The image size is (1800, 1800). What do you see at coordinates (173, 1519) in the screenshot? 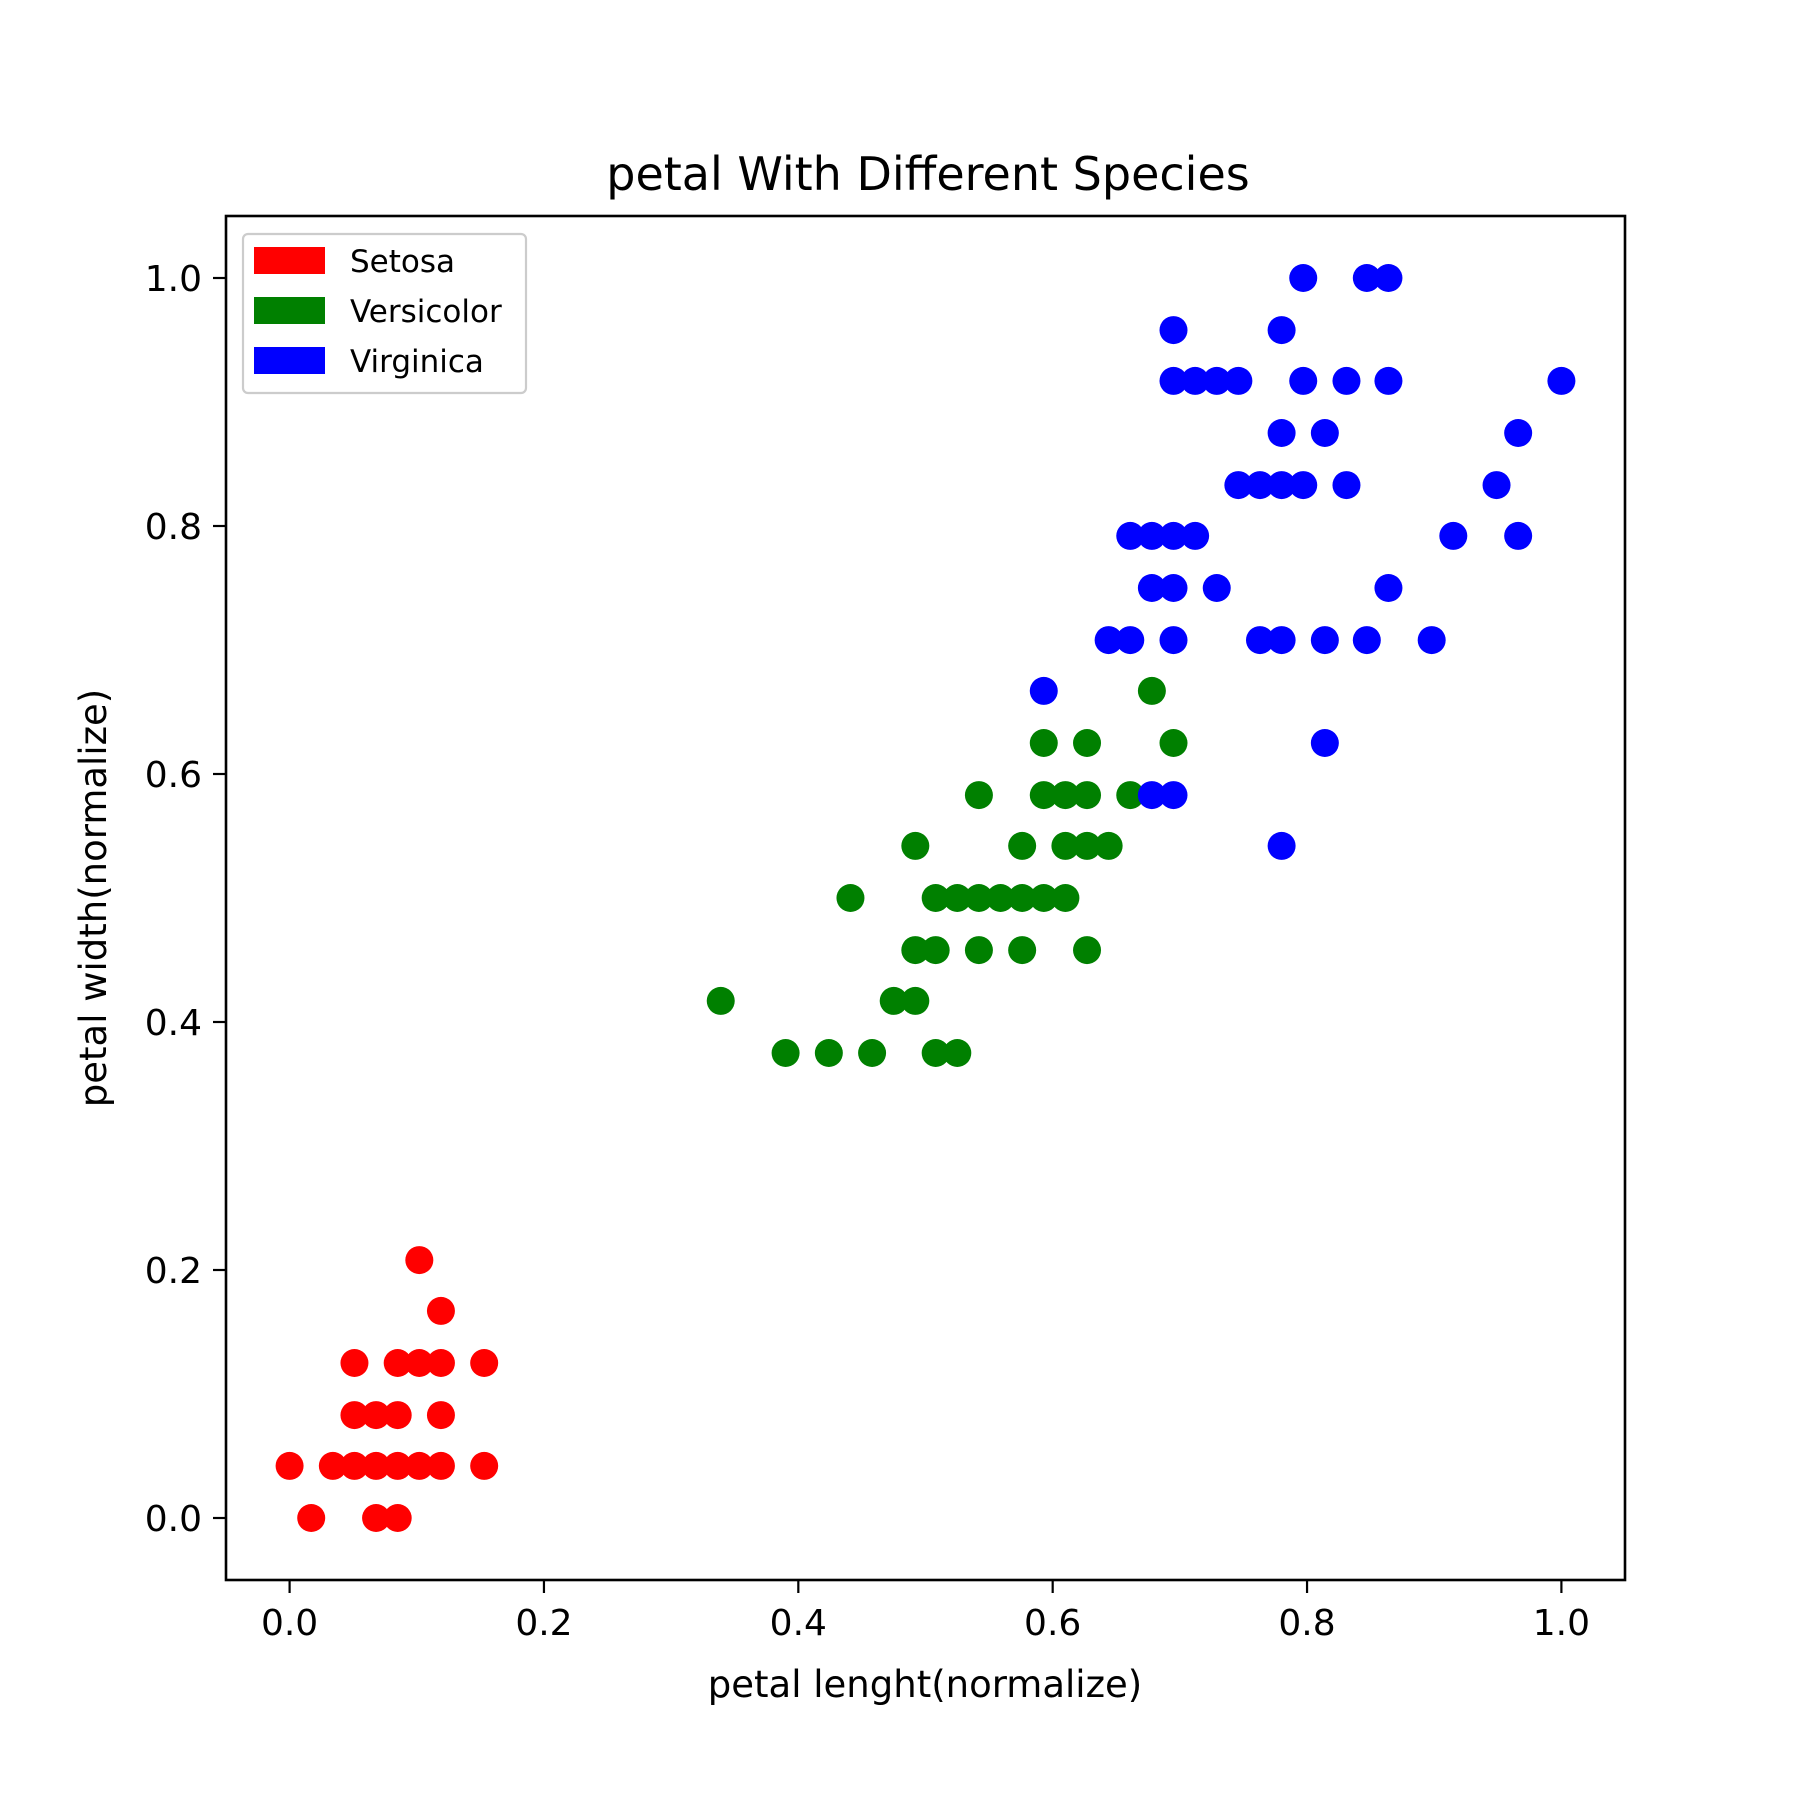
I see `y-tick-label: 0.0` at bounding box center [173, 1519].